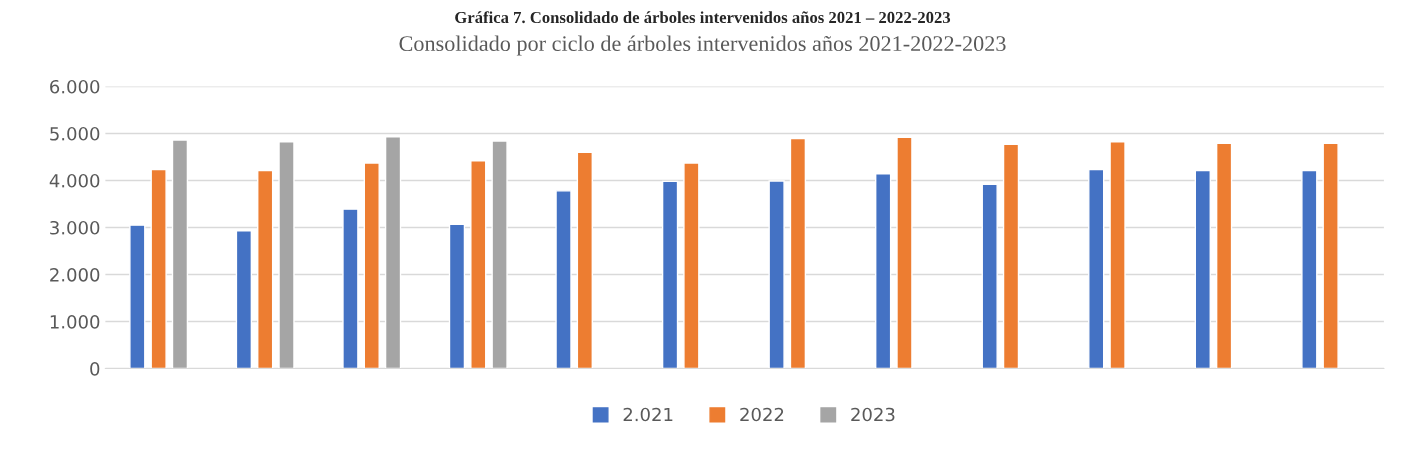 This screenshot has width=1405, height=455. Describe the element at coordinates (75, 86) in the screenshot. I see `y-tick-label: 6.000` at that location.